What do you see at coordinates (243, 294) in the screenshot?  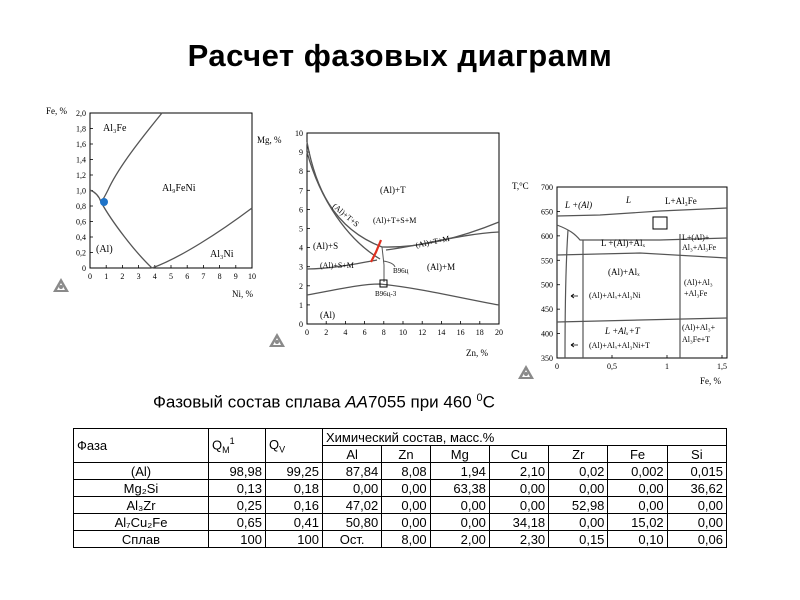 I see `d1-xlabel: Ni, %` at bounding box center [243, 294].